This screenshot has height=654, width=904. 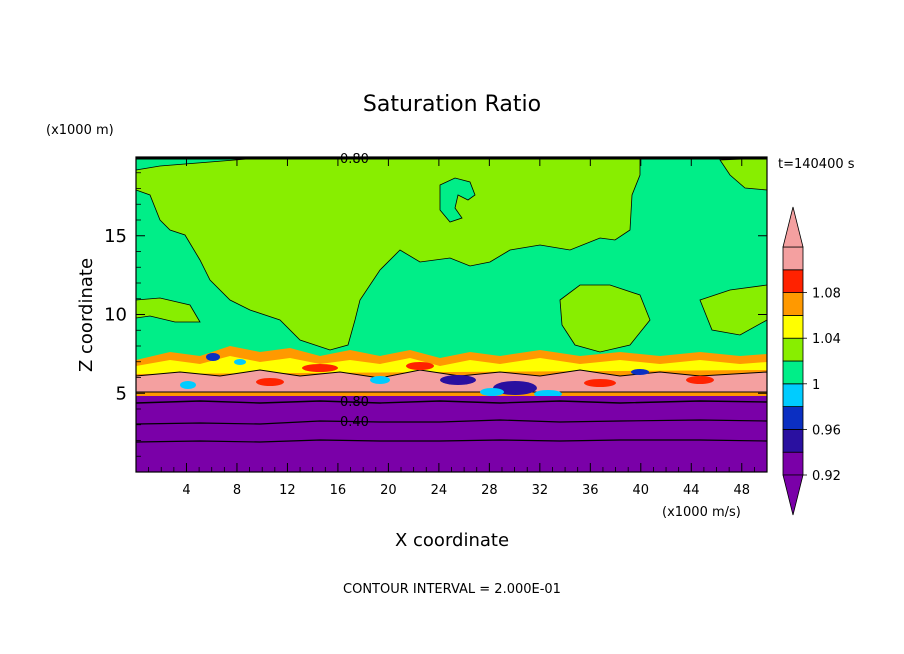 I want to click on field-green-region-right, so click(x=605, y=318).